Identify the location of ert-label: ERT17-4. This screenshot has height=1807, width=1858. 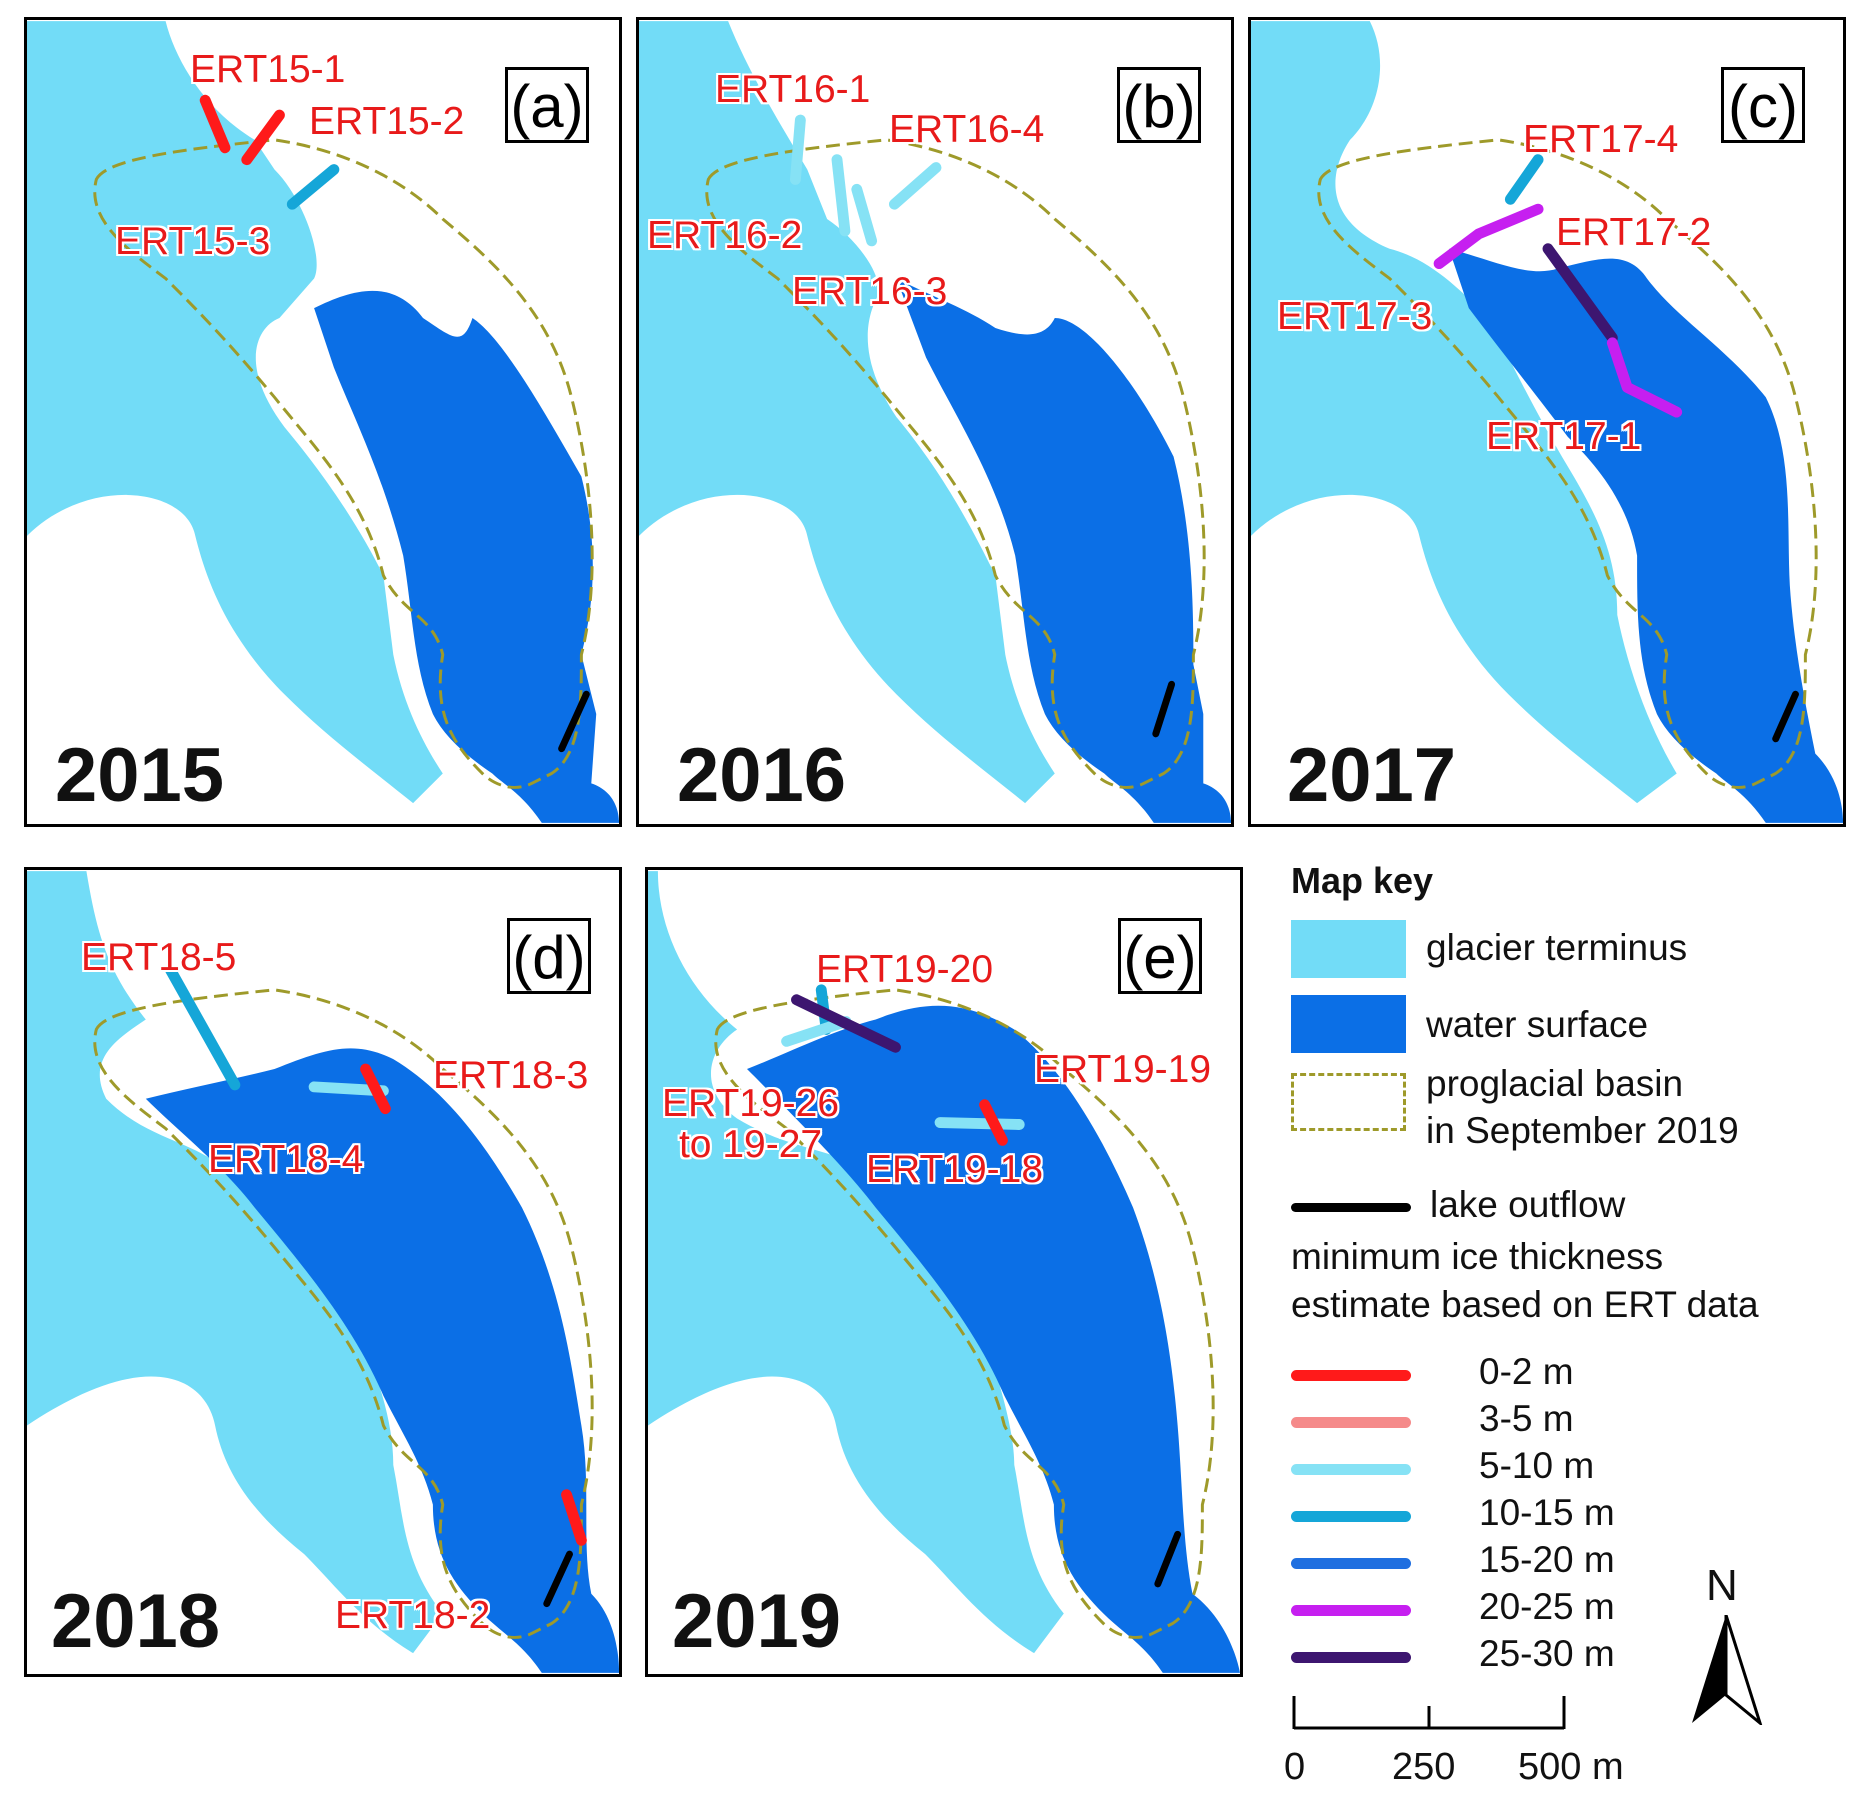
(1601, 139).